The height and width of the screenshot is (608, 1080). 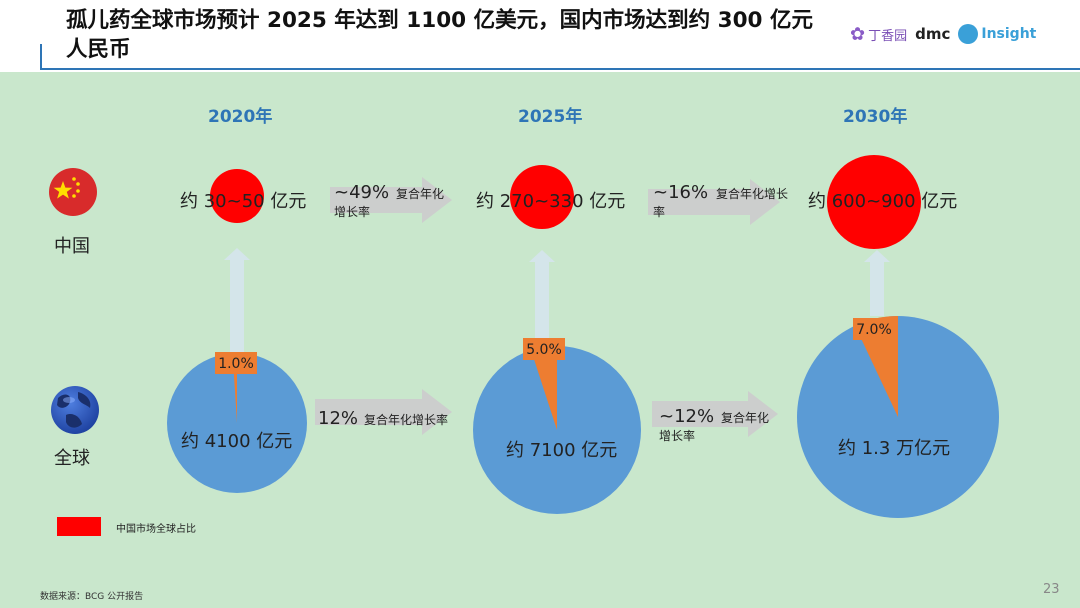 What do you see at coordinates (72, 246) in the screenshot?
I see `row-label-china: 中国` at bounding box center [72, 246].